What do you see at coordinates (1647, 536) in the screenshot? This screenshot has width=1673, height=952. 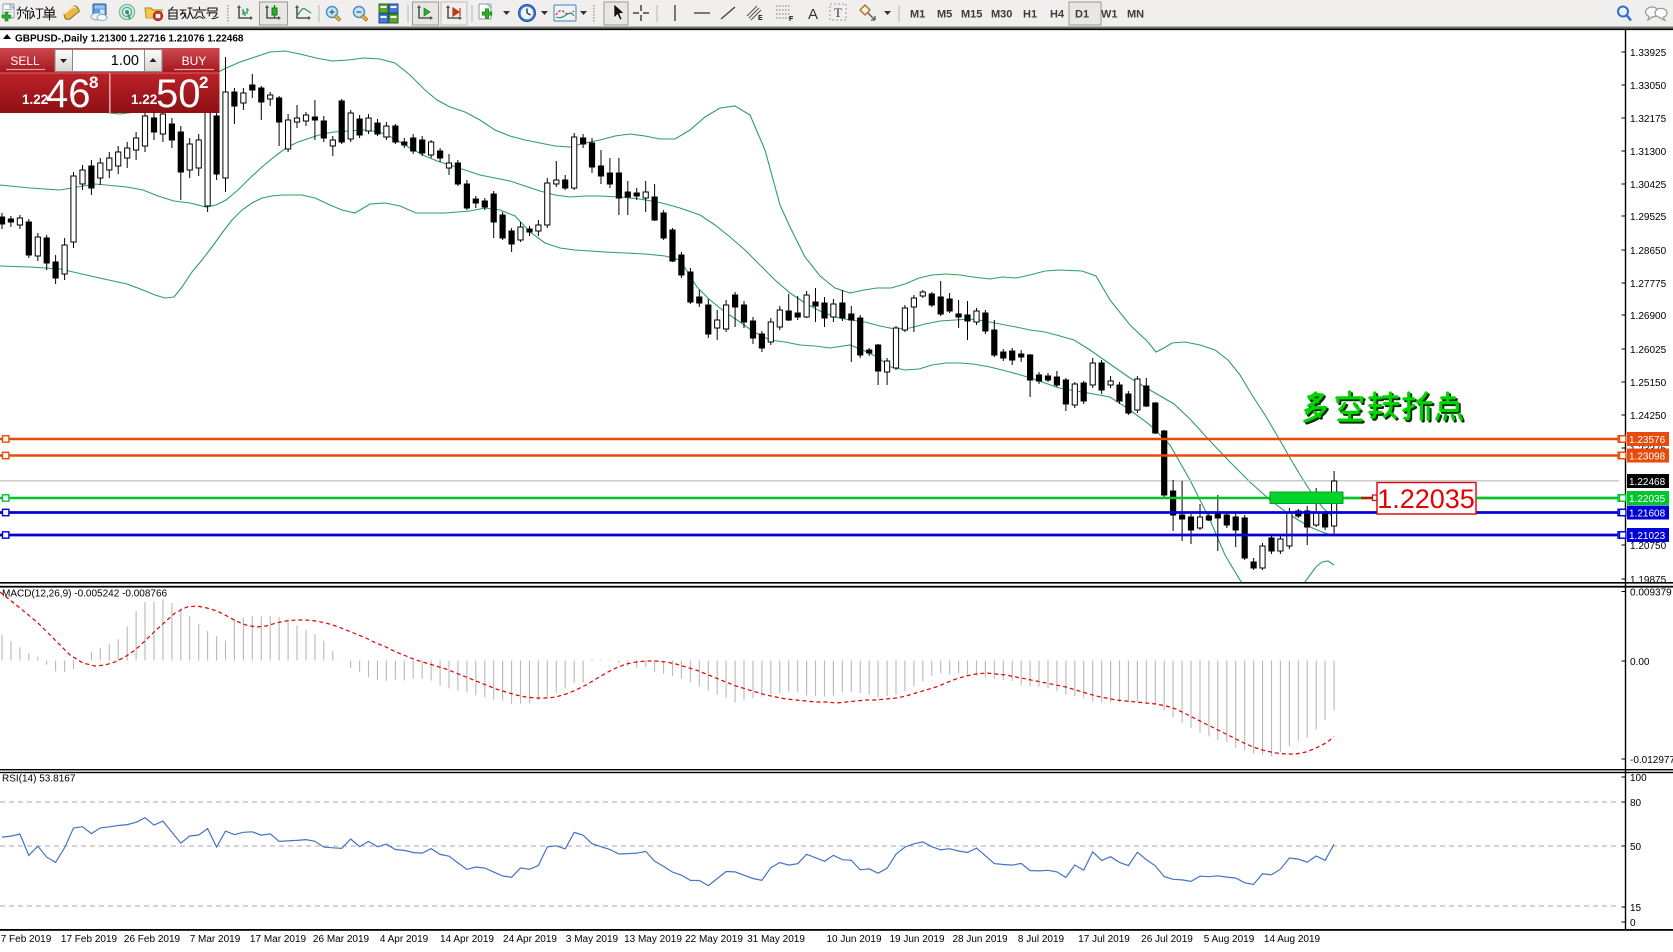 I see `svg-text: 1.21023` at bounding box center [1647, 536].